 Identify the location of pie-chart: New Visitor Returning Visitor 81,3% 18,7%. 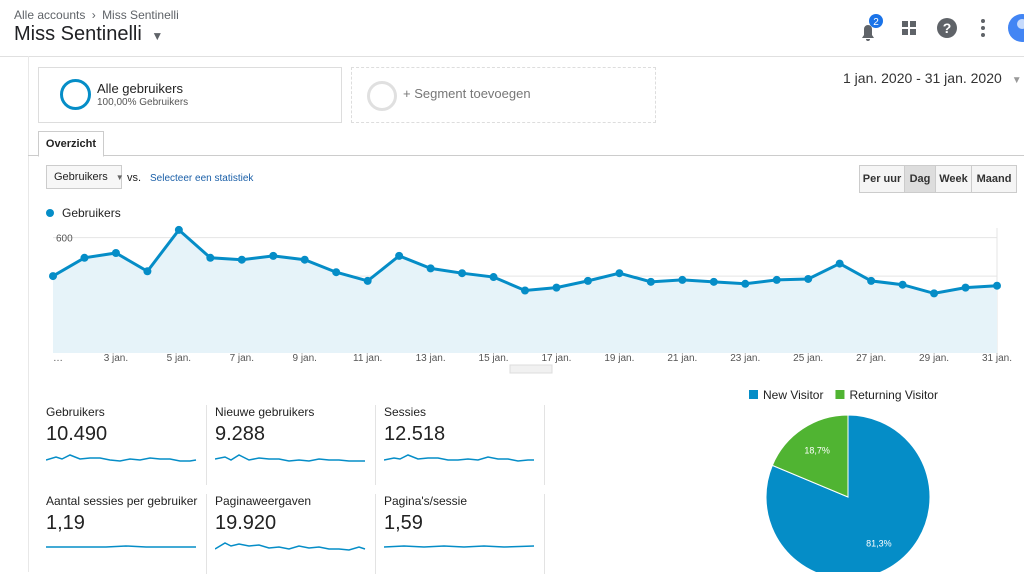
(843, 480).